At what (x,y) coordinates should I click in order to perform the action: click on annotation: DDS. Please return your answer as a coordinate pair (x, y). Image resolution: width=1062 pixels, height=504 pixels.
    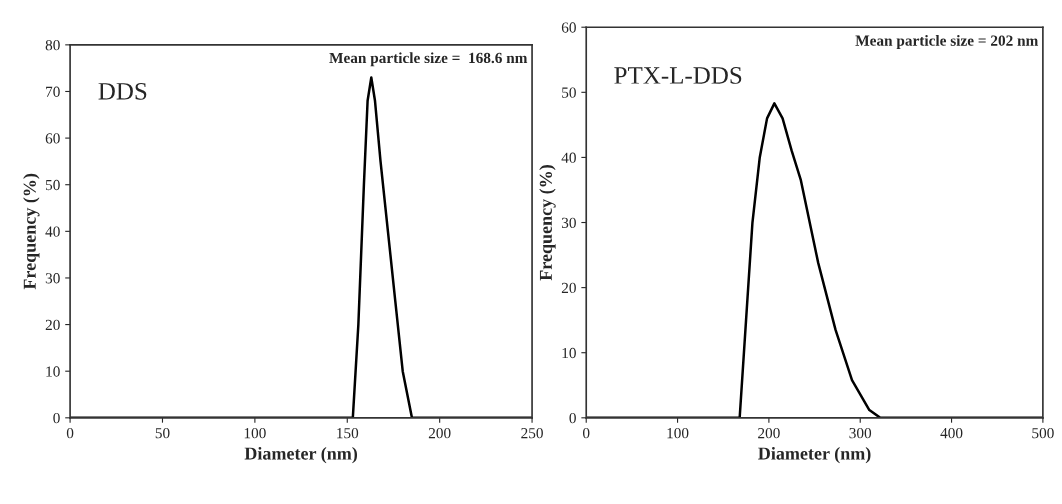
    Looking at the image, I should click on (122, 91).